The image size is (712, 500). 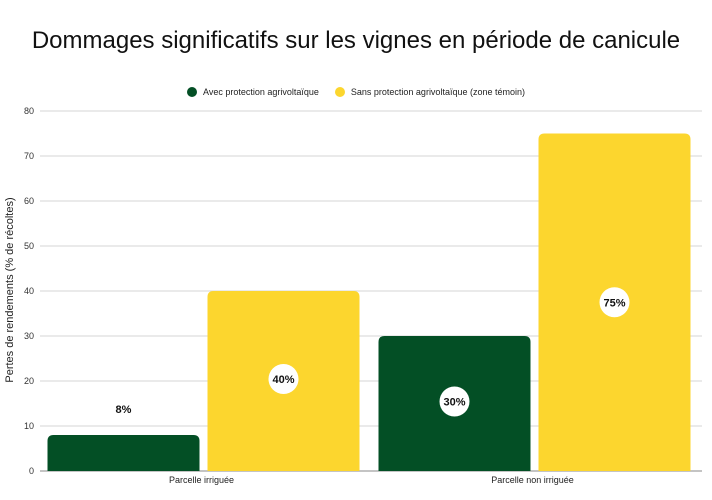 I want to click on y-tick-label: 40, so click(x=29, y=291).